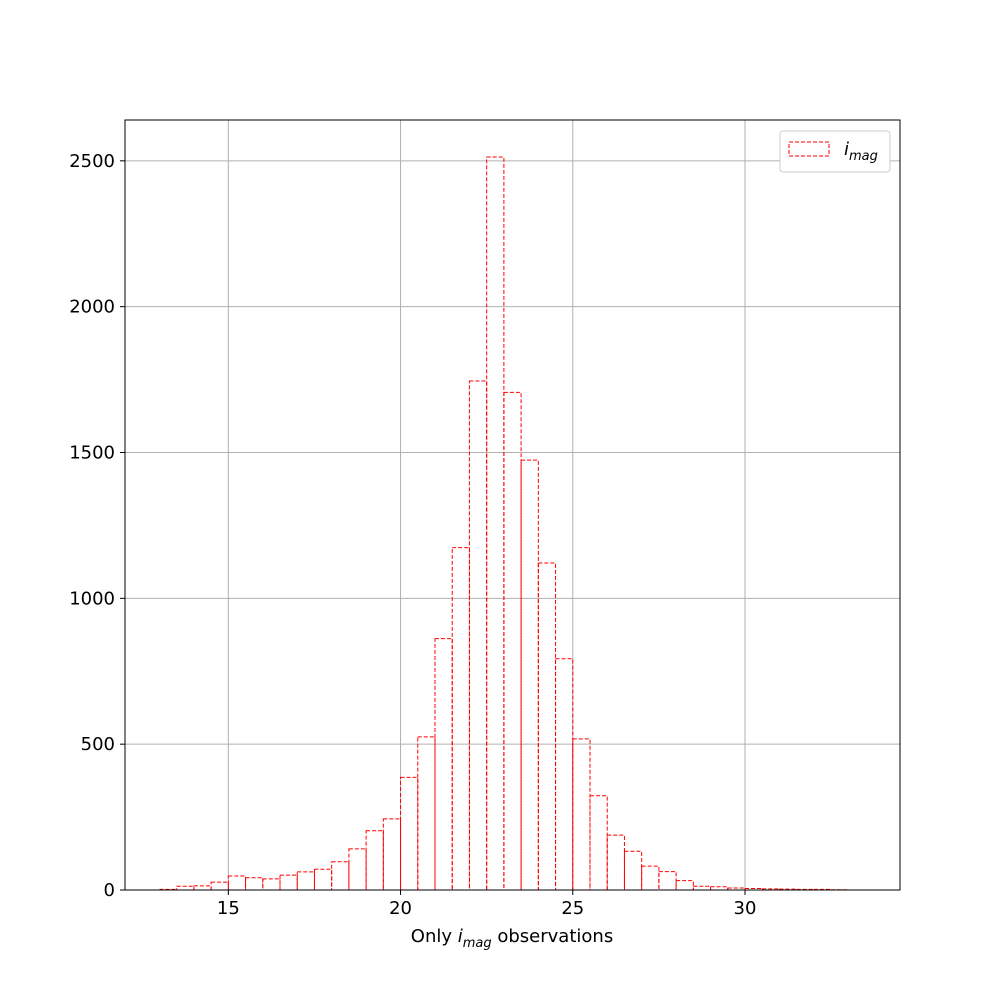  I want to click on y-tick-label: 1500, so click(92, 453).